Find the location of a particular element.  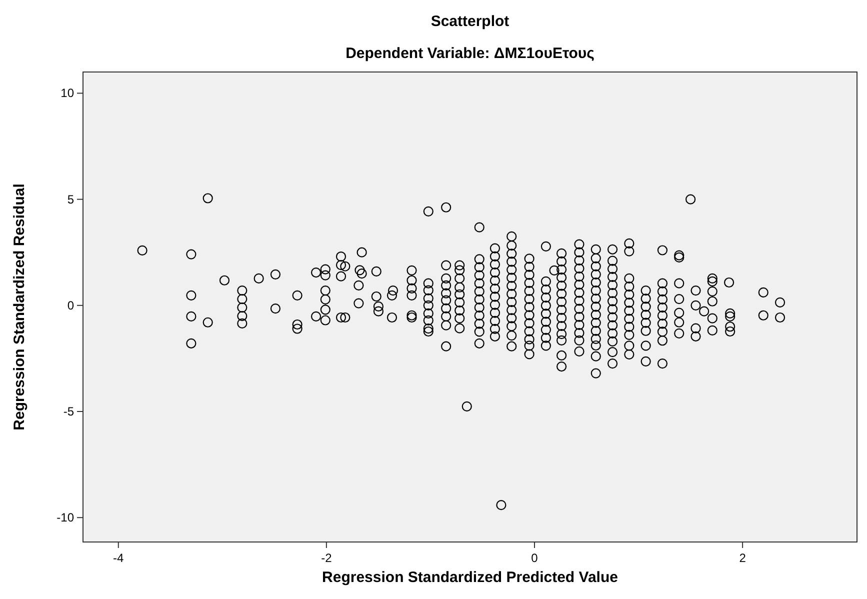

y-tick-label: -5 is located at coordinates (68, 411).